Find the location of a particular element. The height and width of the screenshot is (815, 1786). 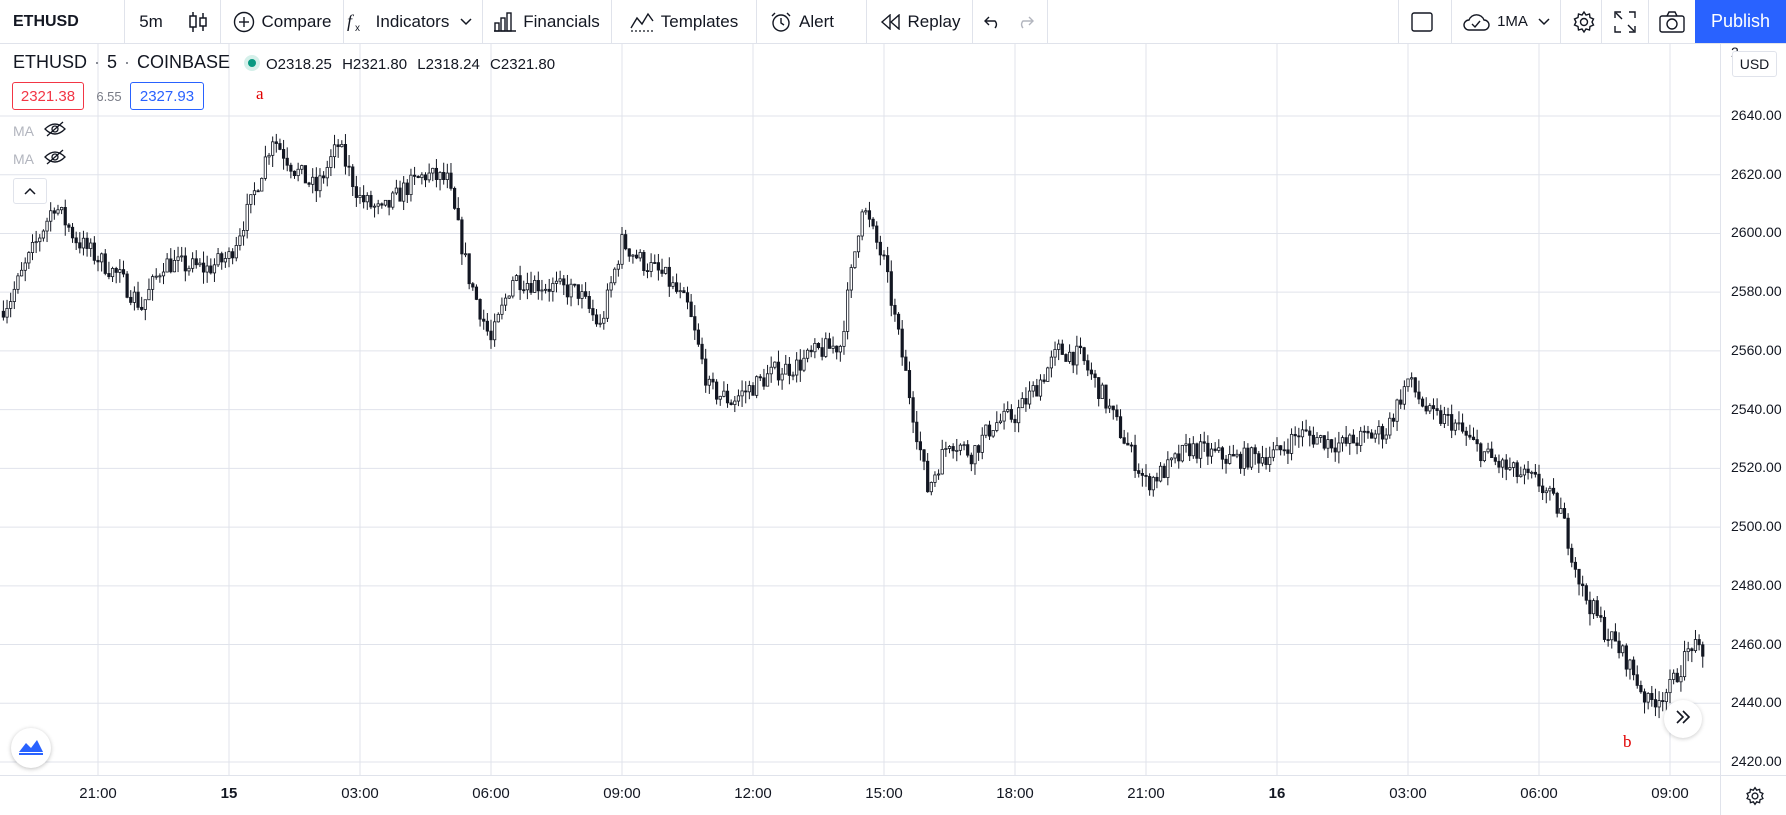

publish-label: Publish is located at coordinates (1740, 21).